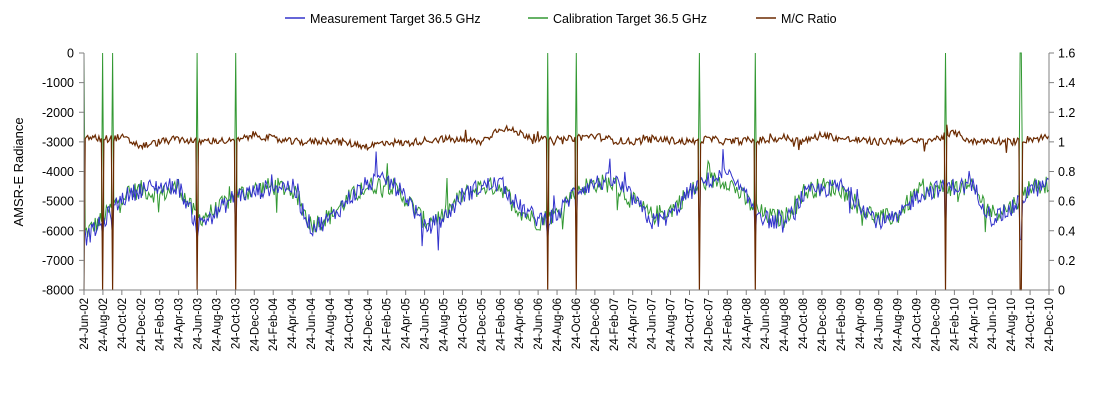 The width and height of the screenshot is (1113, 400). Describe the element at coordinates (672, 325) in the screenshot. I see `x-tick-label: 24-Aug-07` at that location.